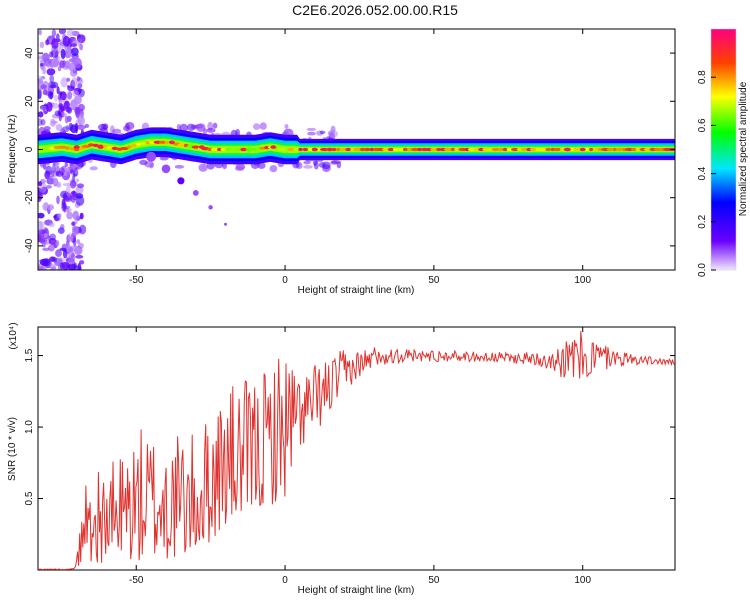  Describe the element at coordinates (29, 427) in the screenshot. I see `snr-y-tick-label: 1.0` at that location.